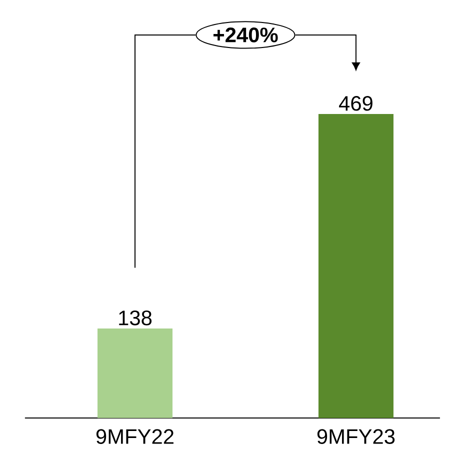 This screenshot has width=462, height=466. What do you see at coordinates (135, 318) in the screenshot?
I see `data-label: 138` at bounding box center [135, 318].